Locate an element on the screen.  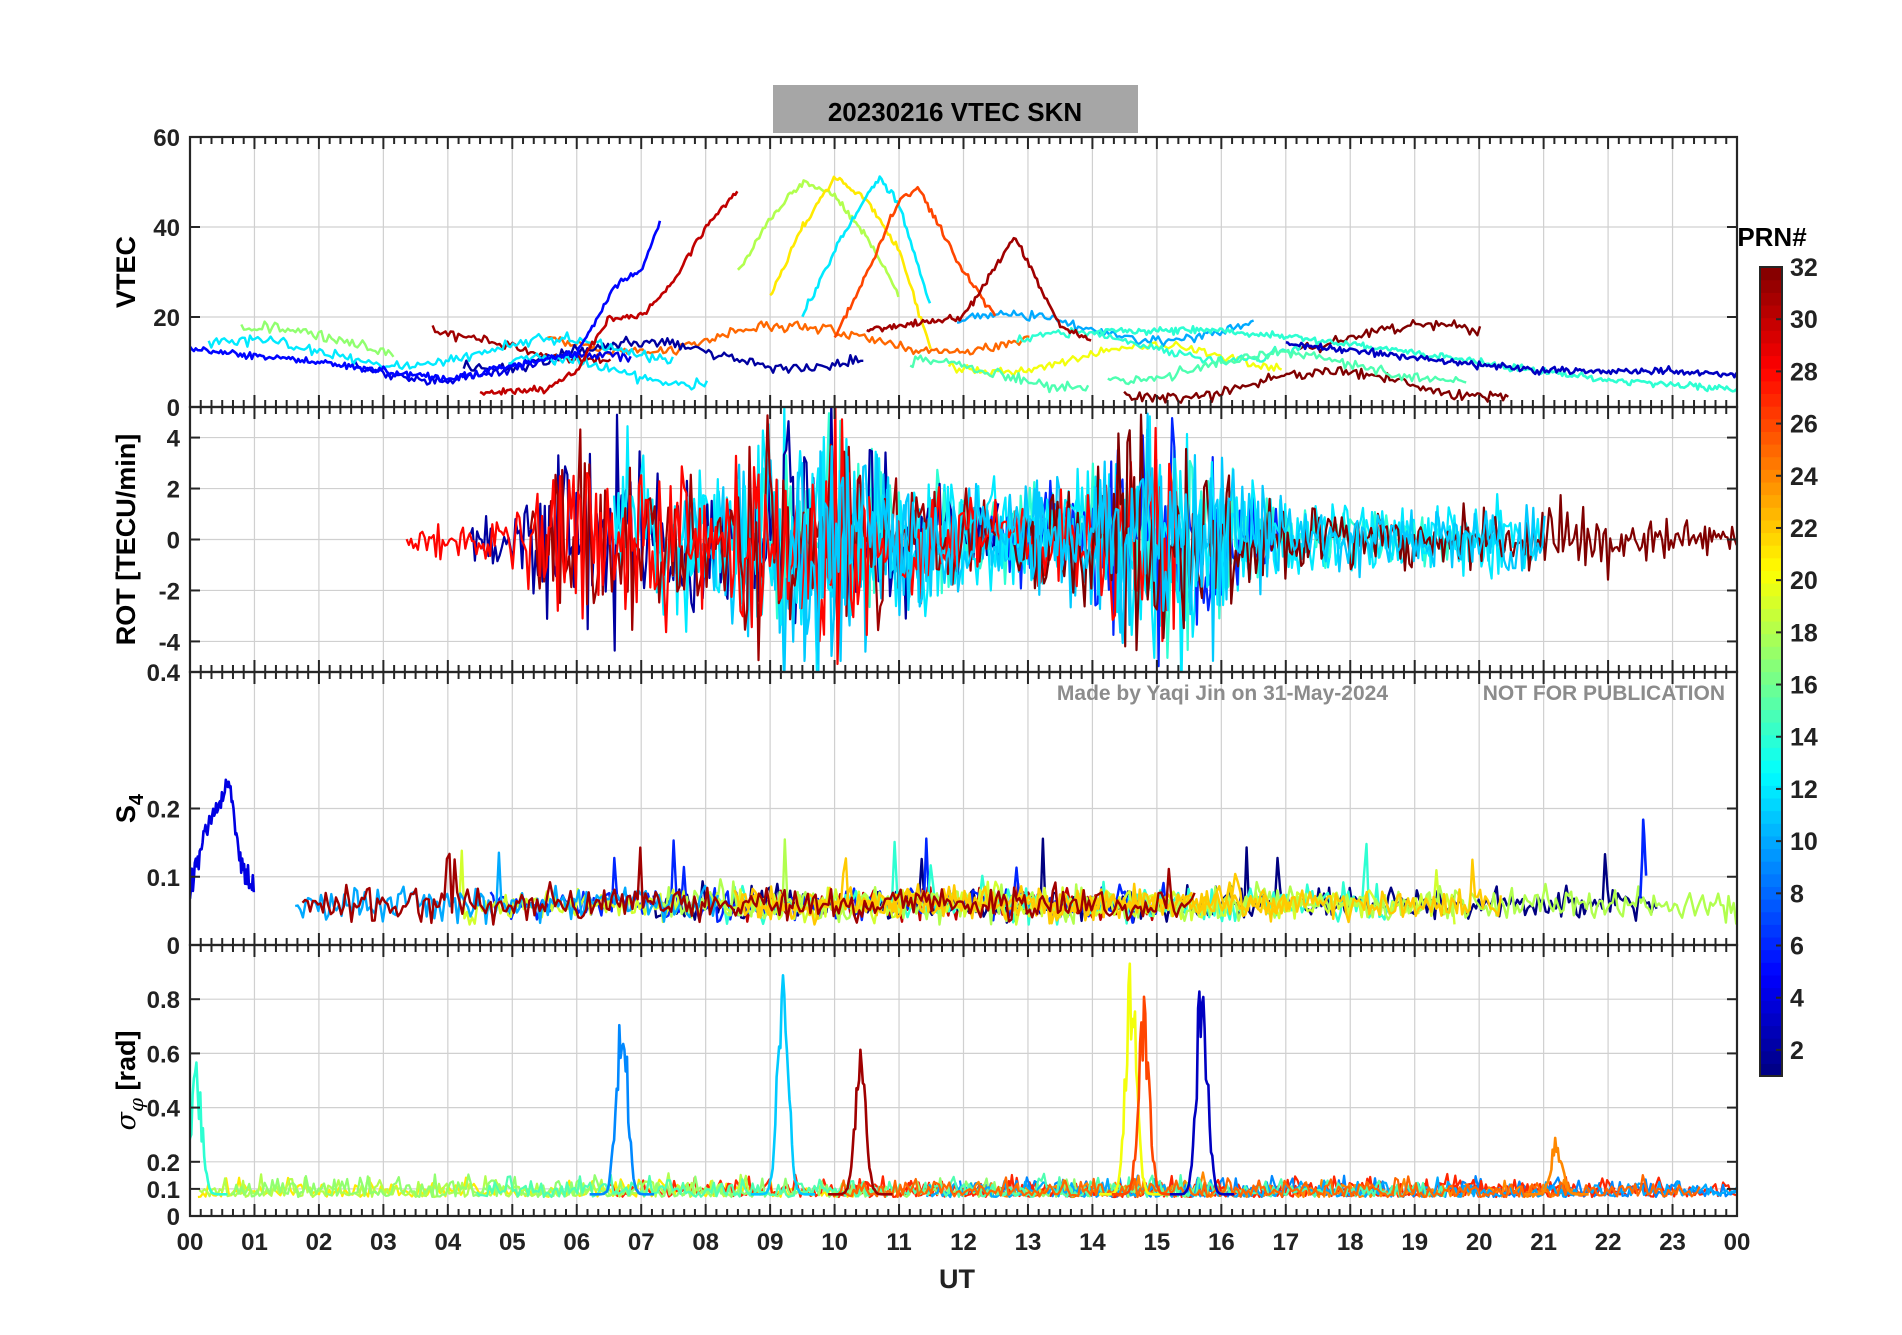
series-rot is located at coordinates (1071, 539).